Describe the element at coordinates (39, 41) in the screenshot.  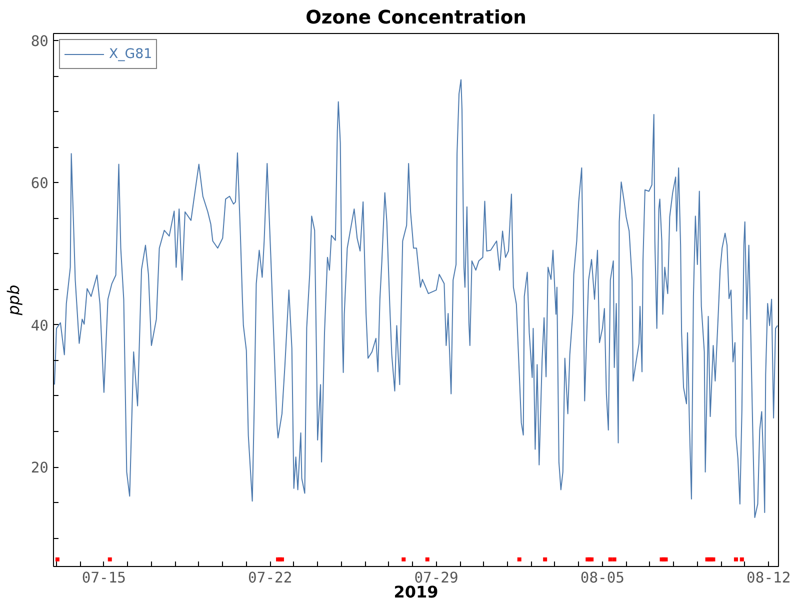
I see `y-tick-label: 80` at that location.